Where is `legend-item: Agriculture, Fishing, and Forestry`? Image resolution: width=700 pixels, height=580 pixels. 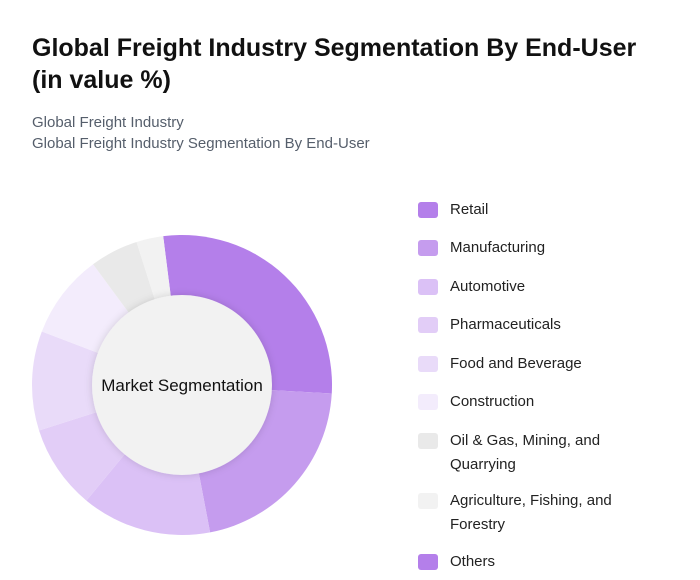 legend-item: Agriculture, Fishing, and Forestry is located at coordinates (529, 513).